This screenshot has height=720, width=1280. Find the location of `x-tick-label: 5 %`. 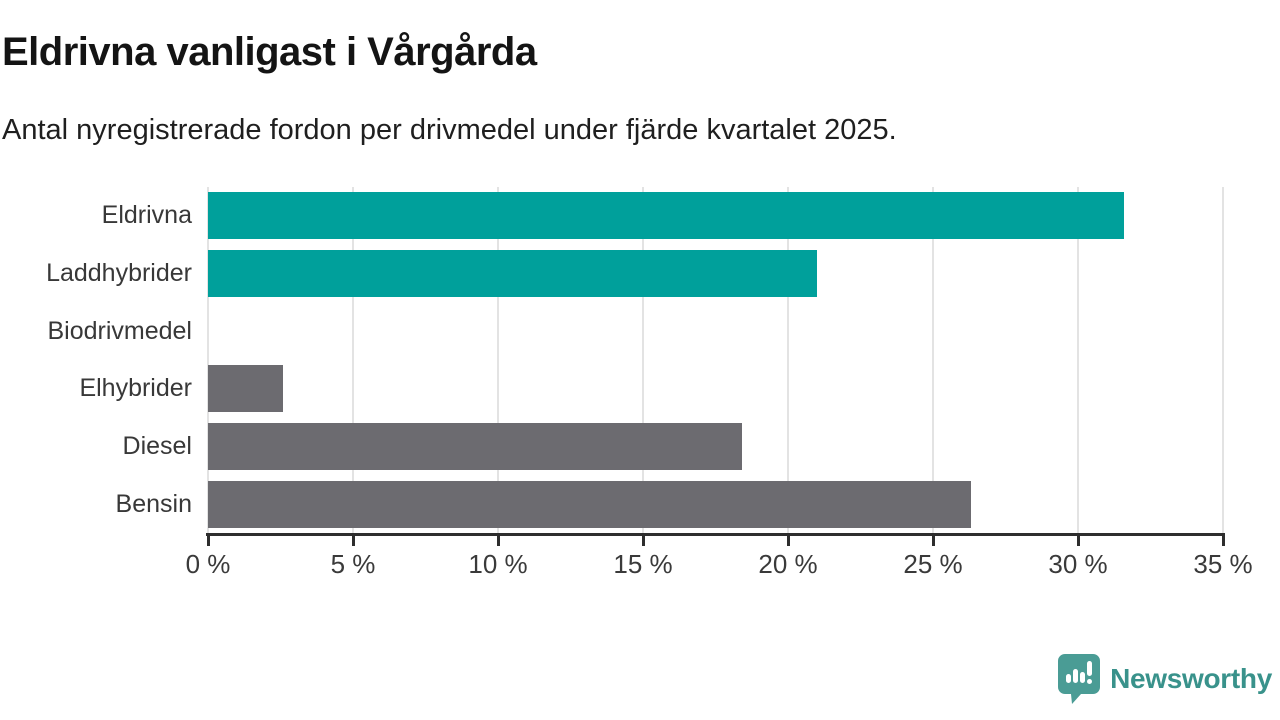

x-tick-label: 5 % is located at coordinates (353, 564).